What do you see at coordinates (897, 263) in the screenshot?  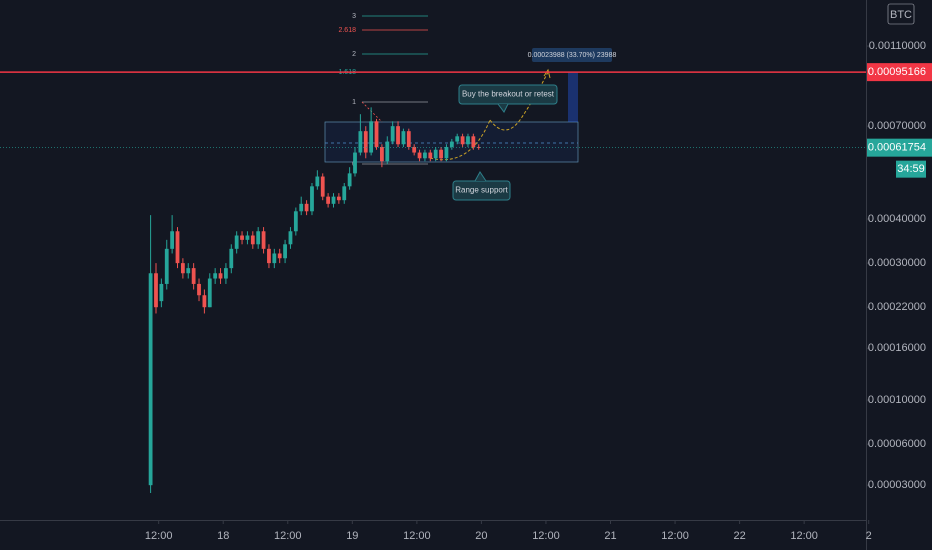 I see `y-tick-label: 0.00030000` at bounding box center [897, 263].